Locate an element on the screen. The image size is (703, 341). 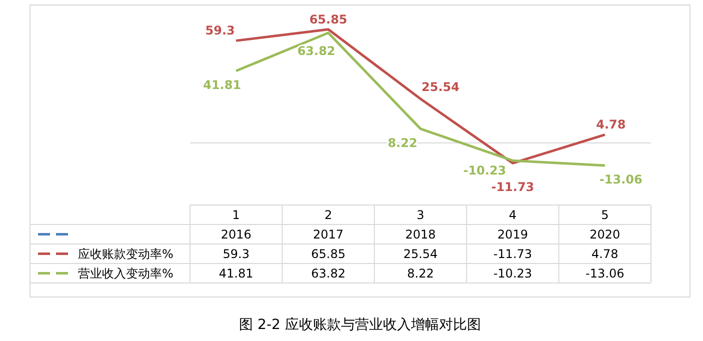
x-tick-label: 1 is located at coordinates (236, 215).